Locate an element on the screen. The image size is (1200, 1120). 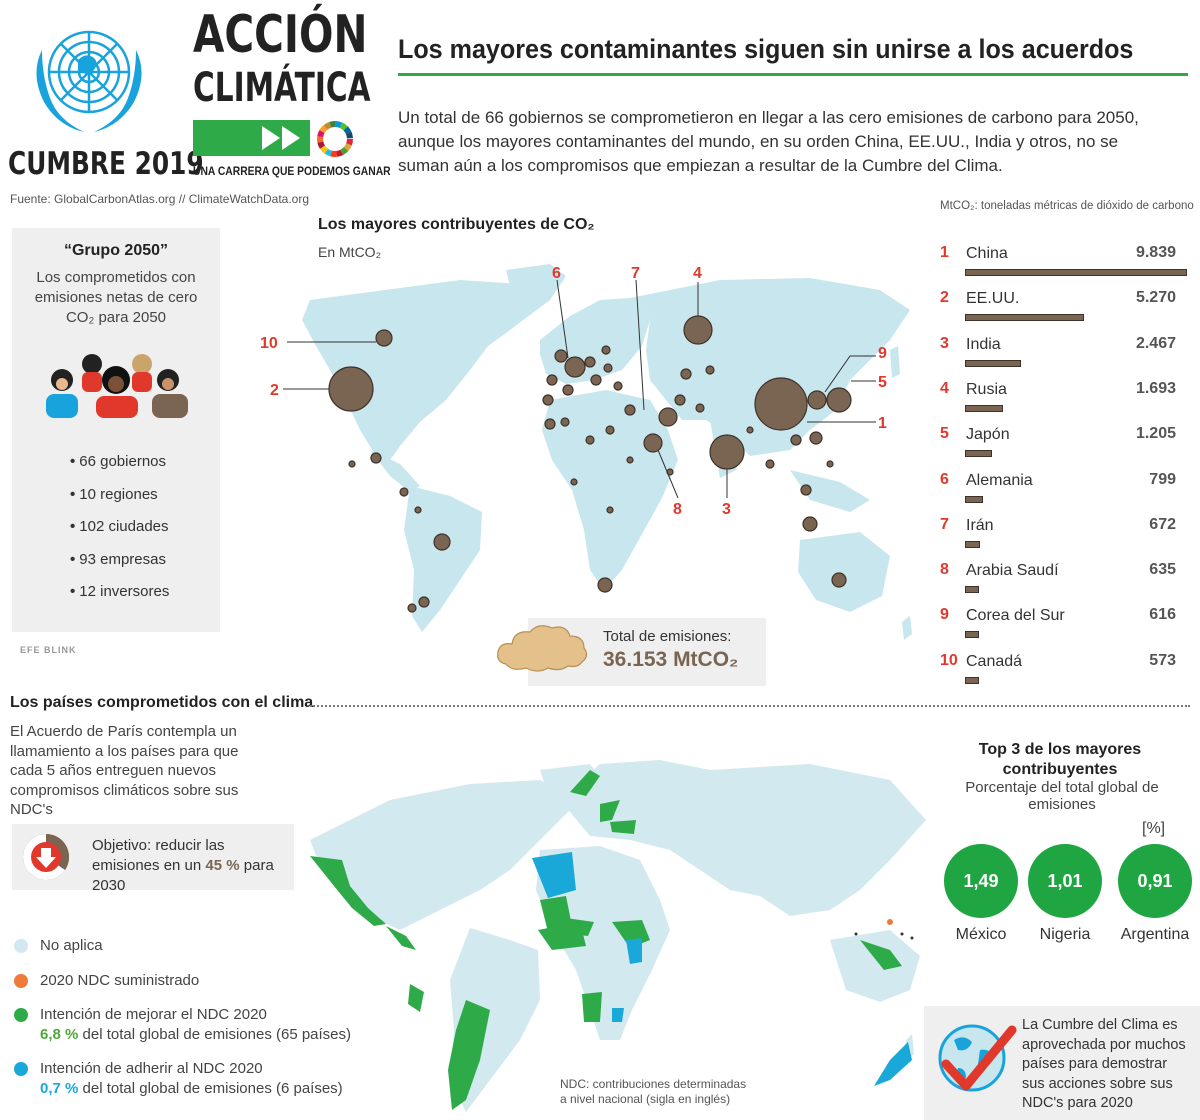
list-item-number: 102 is located at coordinates (92, 526).